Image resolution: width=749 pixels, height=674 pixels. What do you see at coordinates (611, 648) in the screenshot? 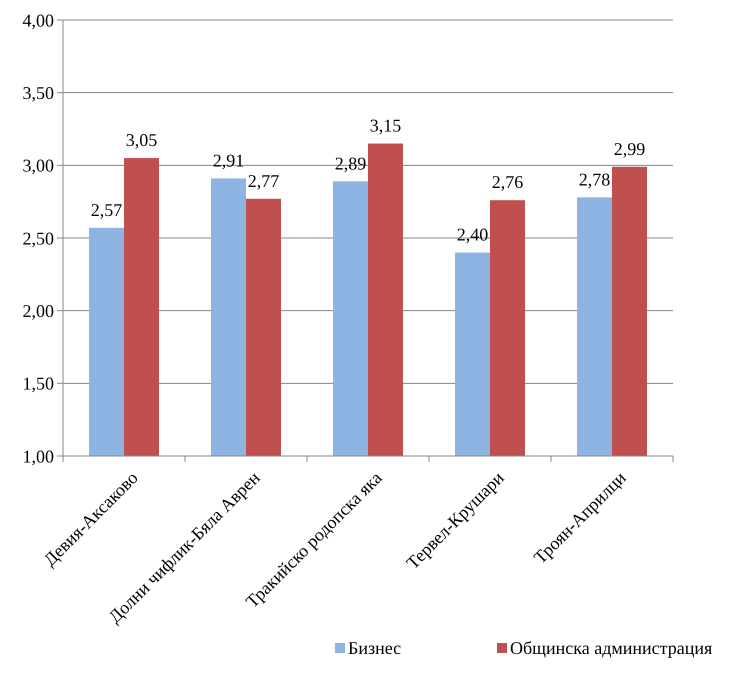
I see `legend-label: Общинска администрация` at bounding box center [611, 648].